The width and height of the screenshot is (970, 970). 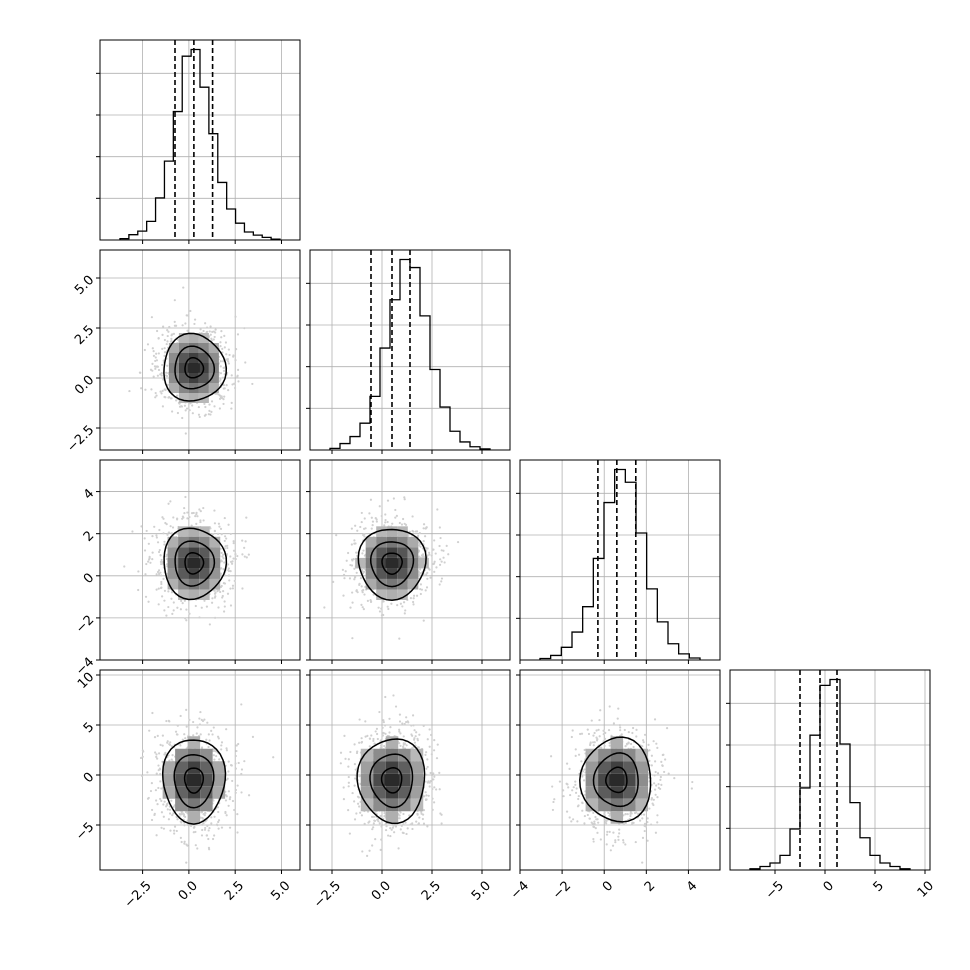 What do you see at coordinates (692, 886) in the screenshot?
I see `x-tick-label: 4` at bounding box center [692, 886].